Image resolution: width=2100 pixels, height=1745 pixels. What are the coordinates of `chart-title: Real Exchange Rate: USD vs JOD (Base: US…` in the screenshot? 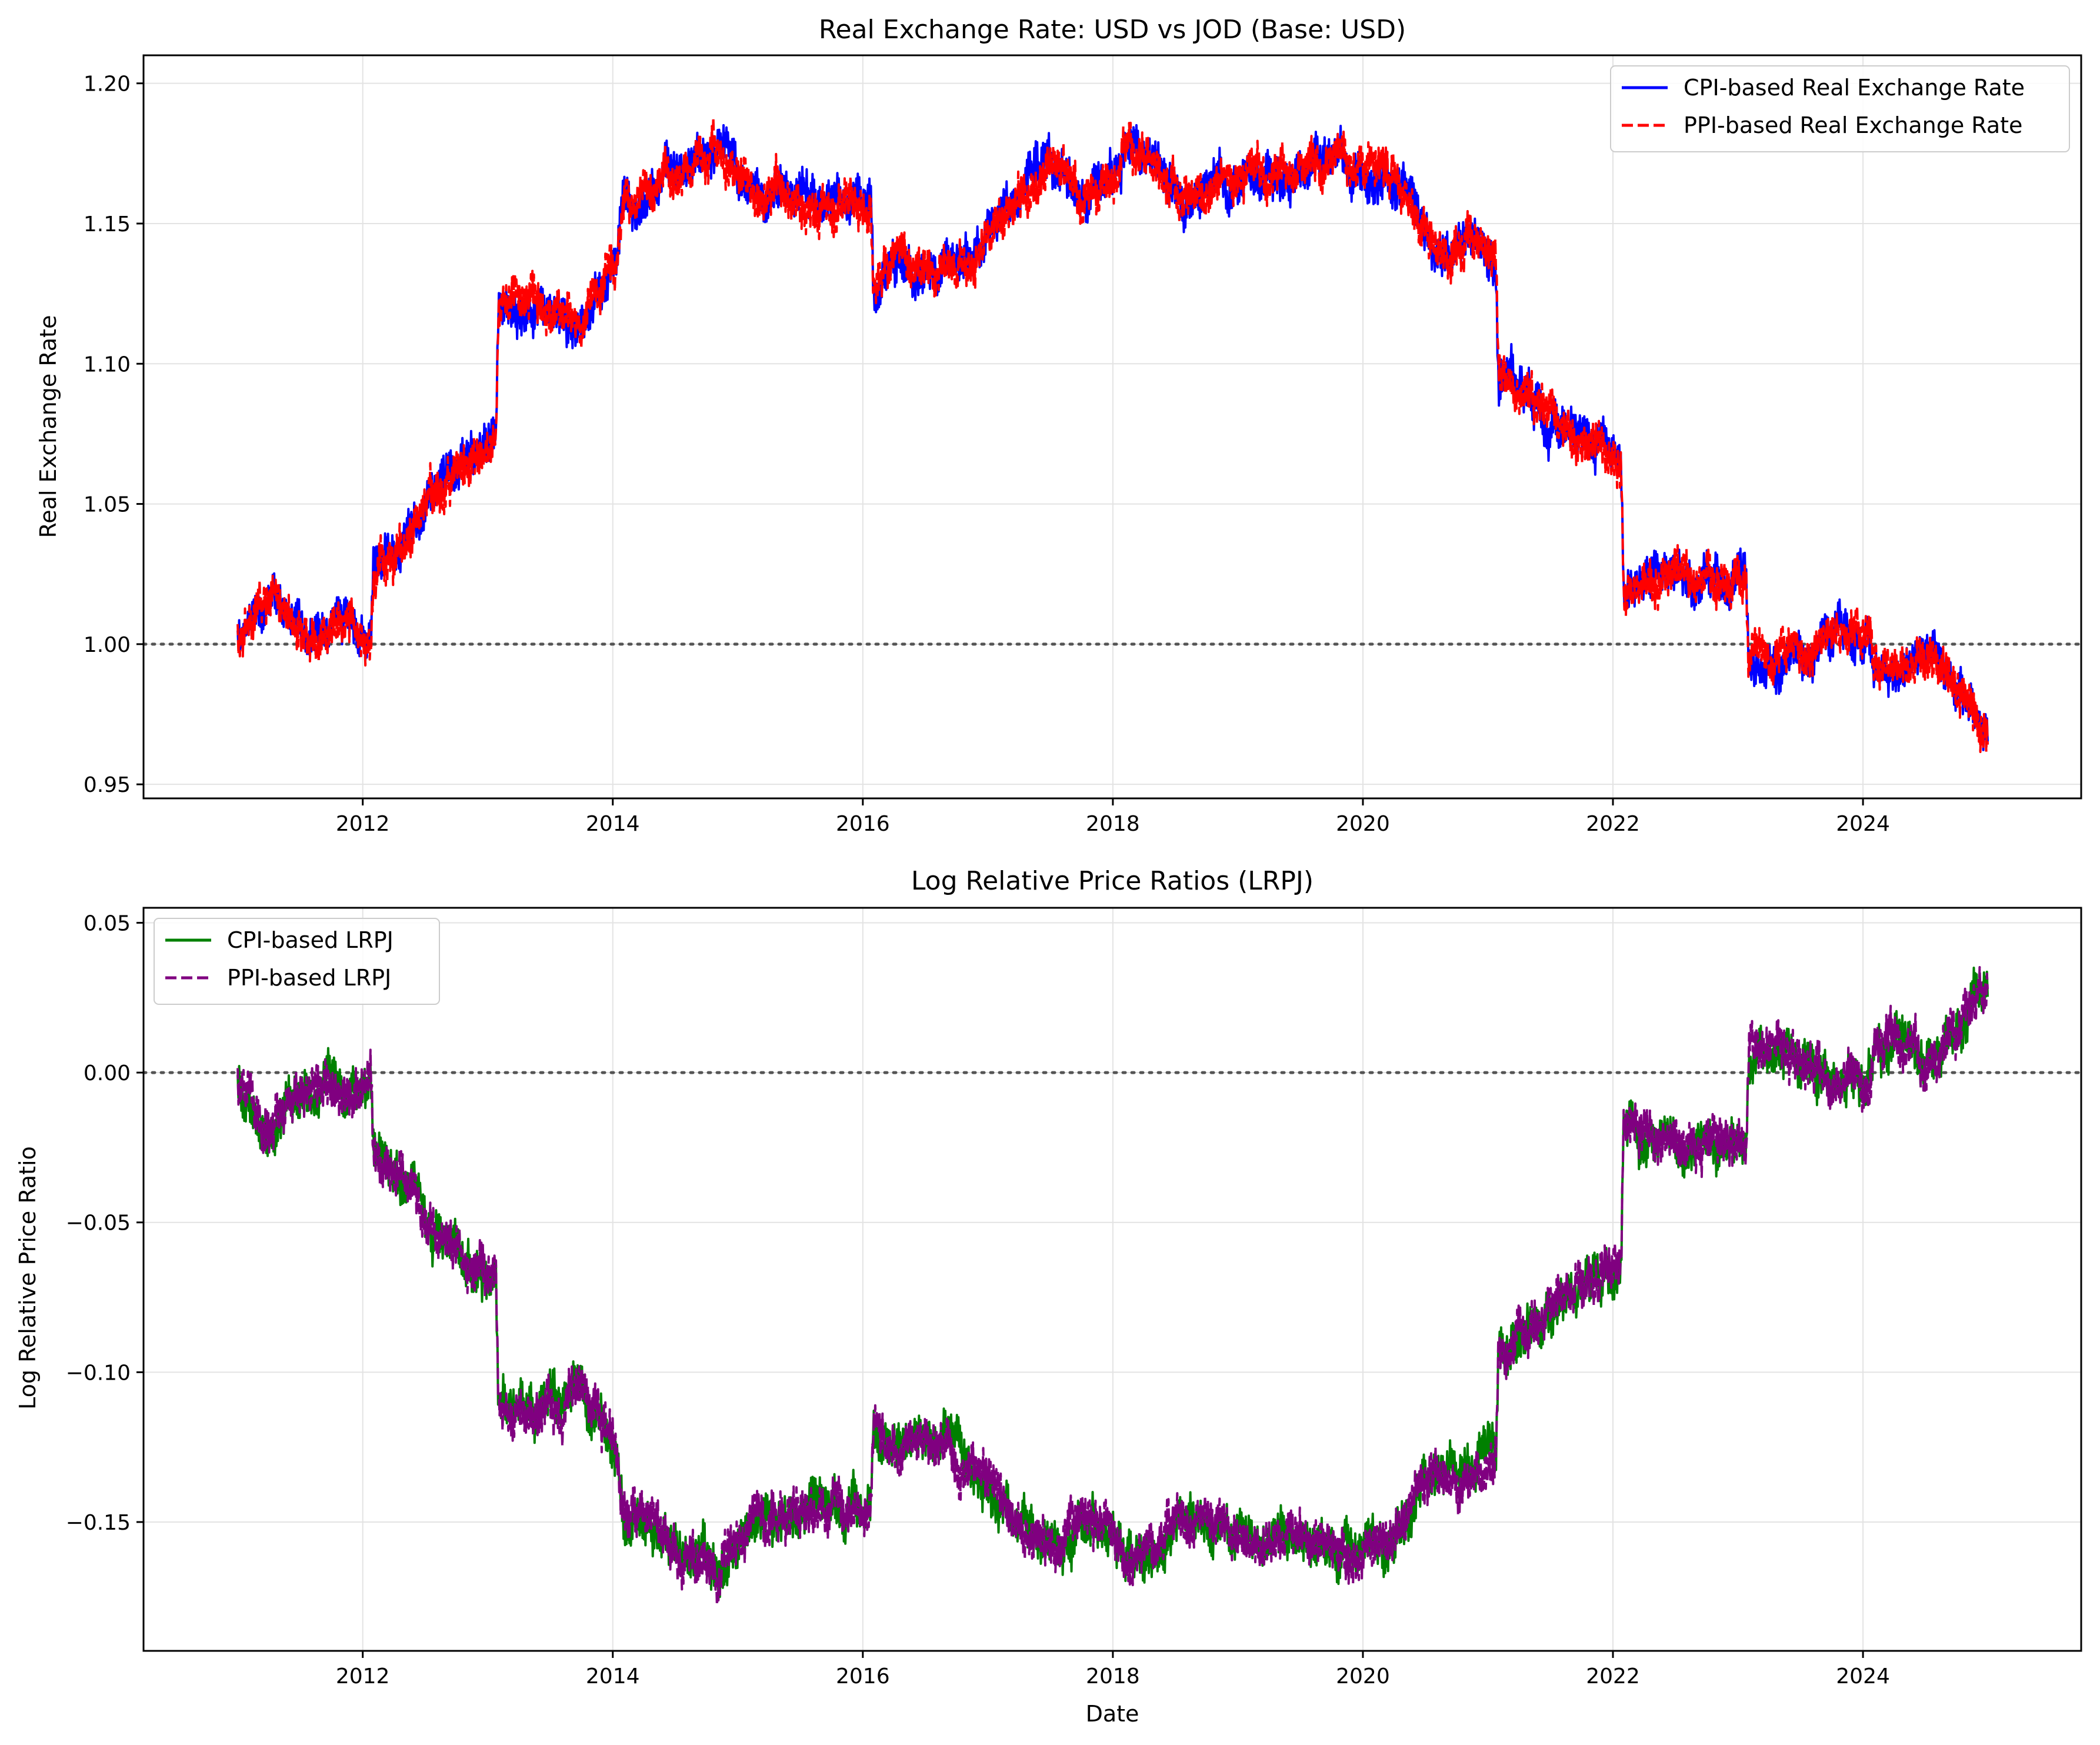 It's located at (1112, 30).